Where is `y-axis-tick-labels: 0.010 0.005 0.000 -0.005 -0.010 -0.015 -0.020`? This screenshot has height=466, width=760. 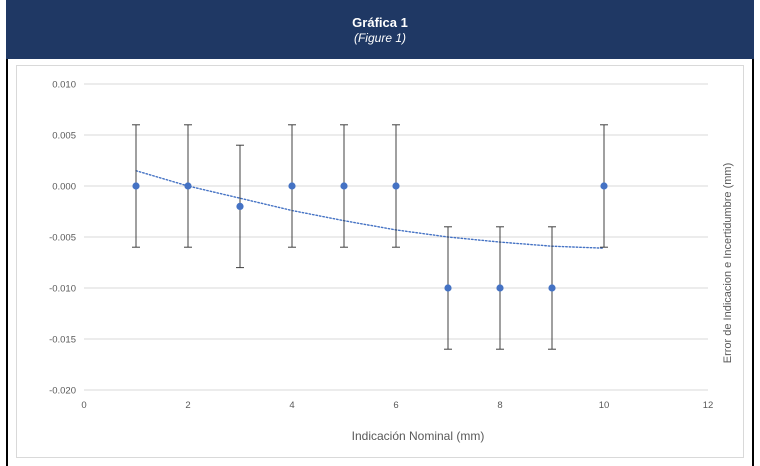
y-axis-tick-labels: 0.010 0.005 0.000 -0.005 -0.010 -0.015 -0.020 is located at coordinates (62, 238).